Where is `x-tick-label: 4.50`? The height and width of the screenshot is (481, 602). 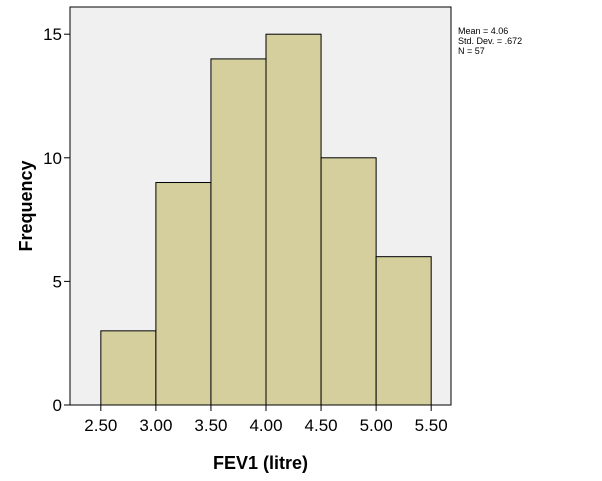 x-tick-label: 4.50 is located at coordinates (321, 425).